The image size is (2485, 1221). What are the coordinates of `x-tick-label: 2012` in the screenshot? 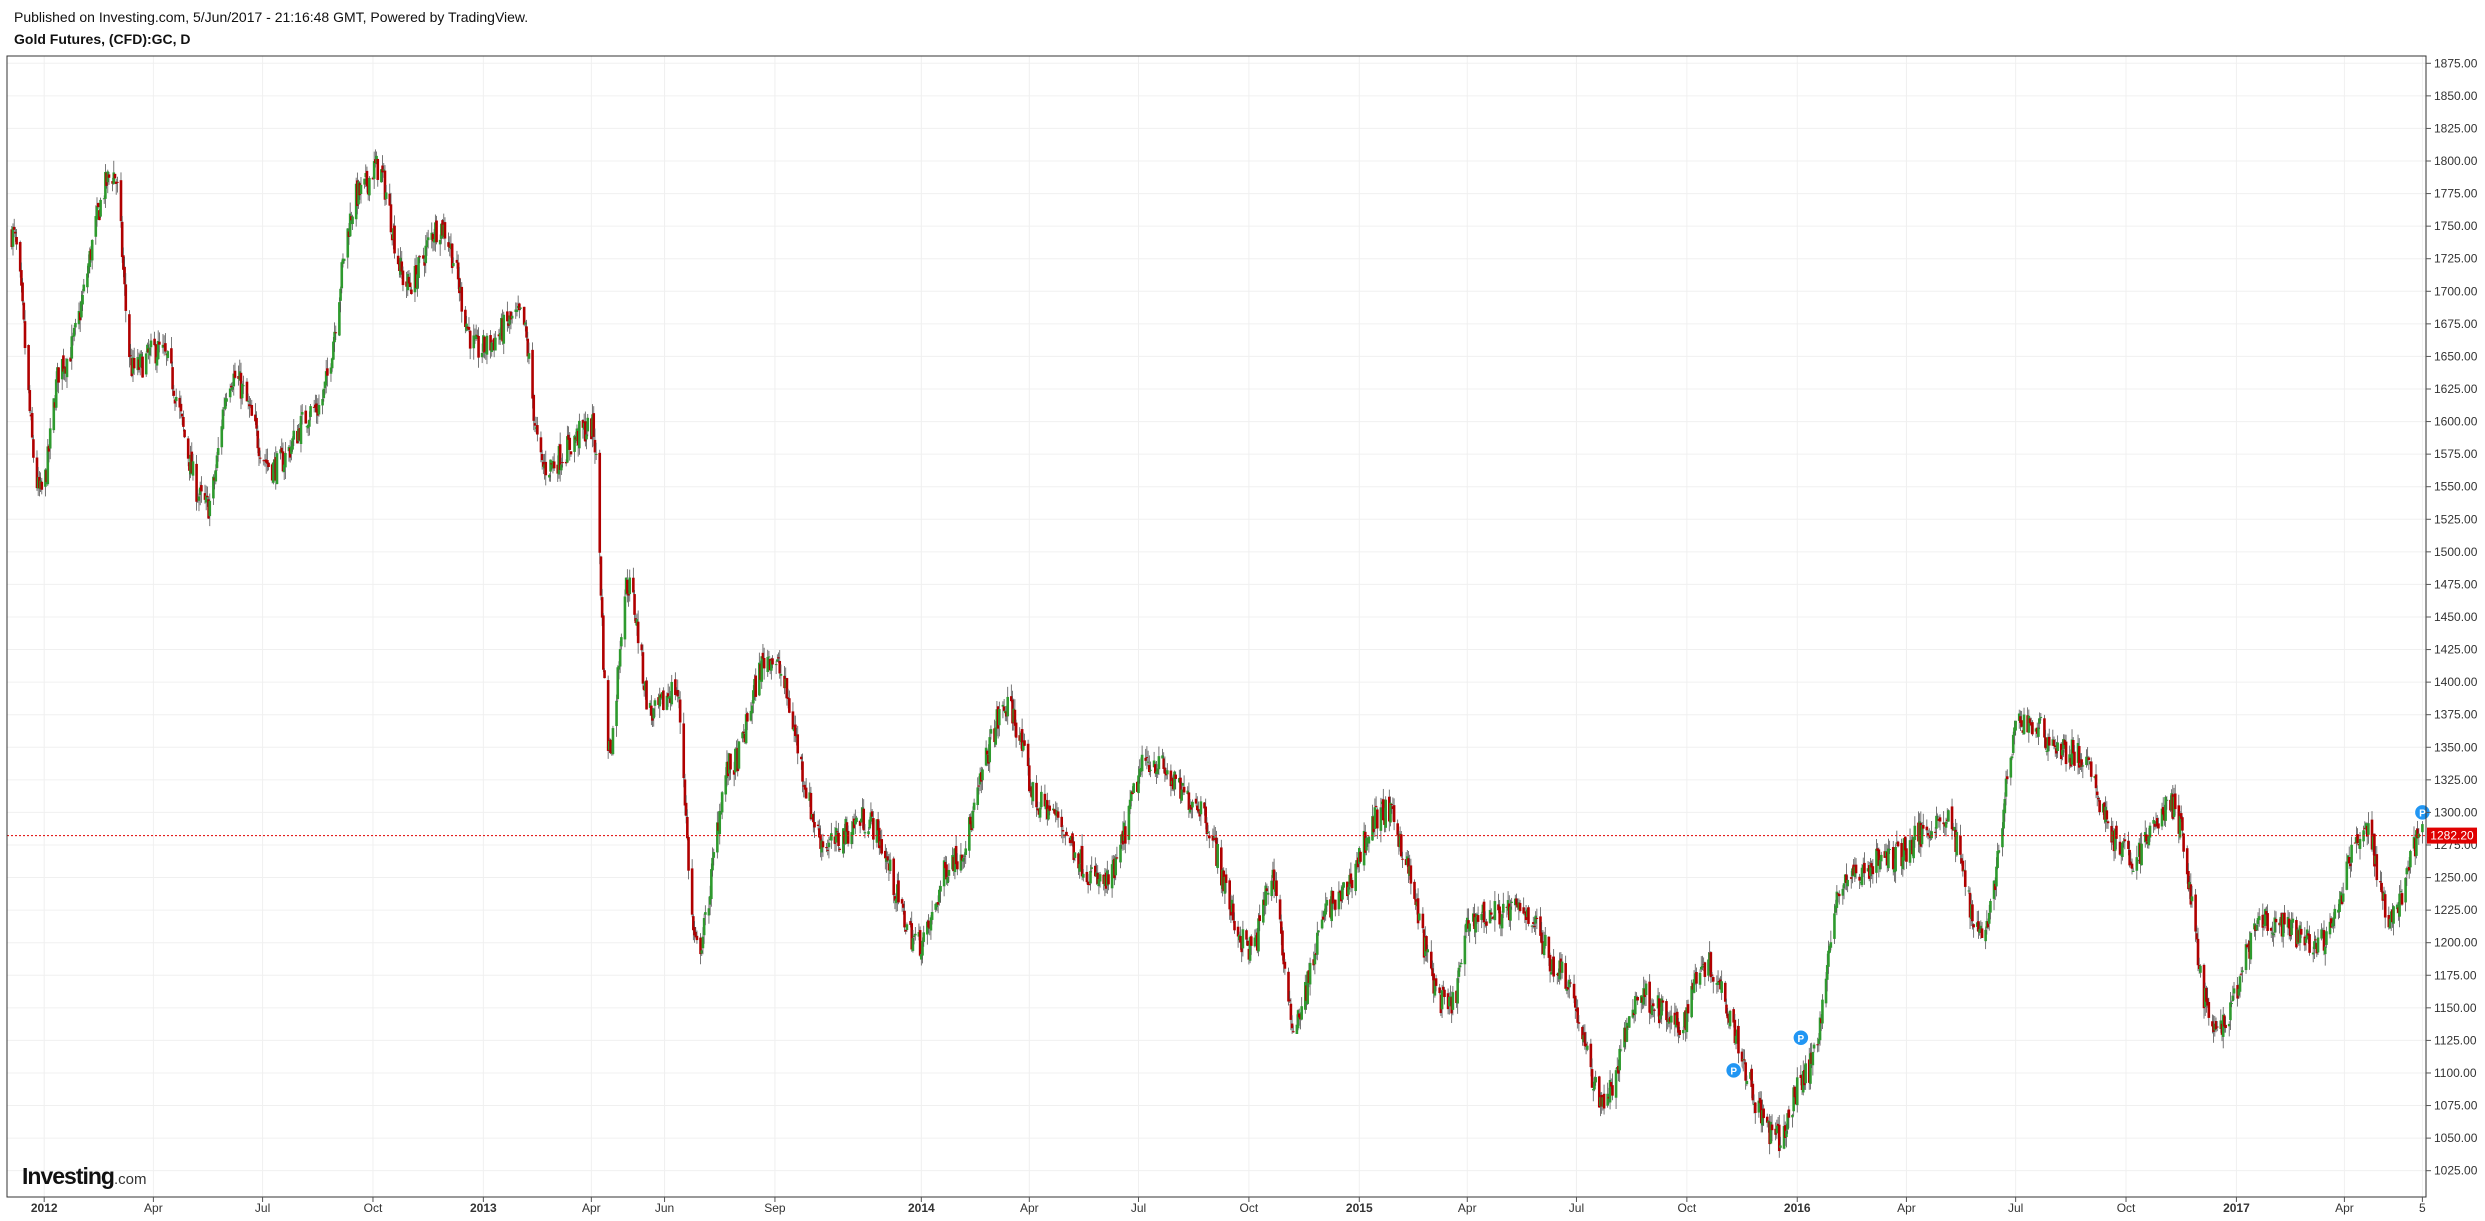 It's located at (44, 1208).